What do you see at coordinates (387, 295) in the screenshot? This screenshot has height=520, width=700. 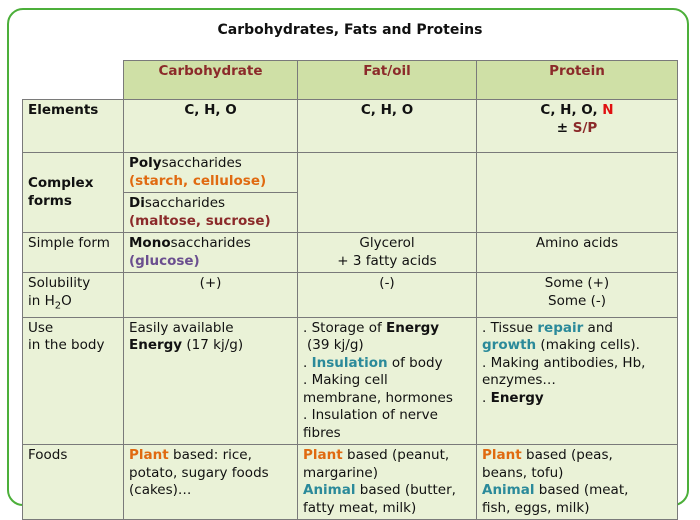 I see `solubility-fat: (-)` at bounding box center [387, 295].